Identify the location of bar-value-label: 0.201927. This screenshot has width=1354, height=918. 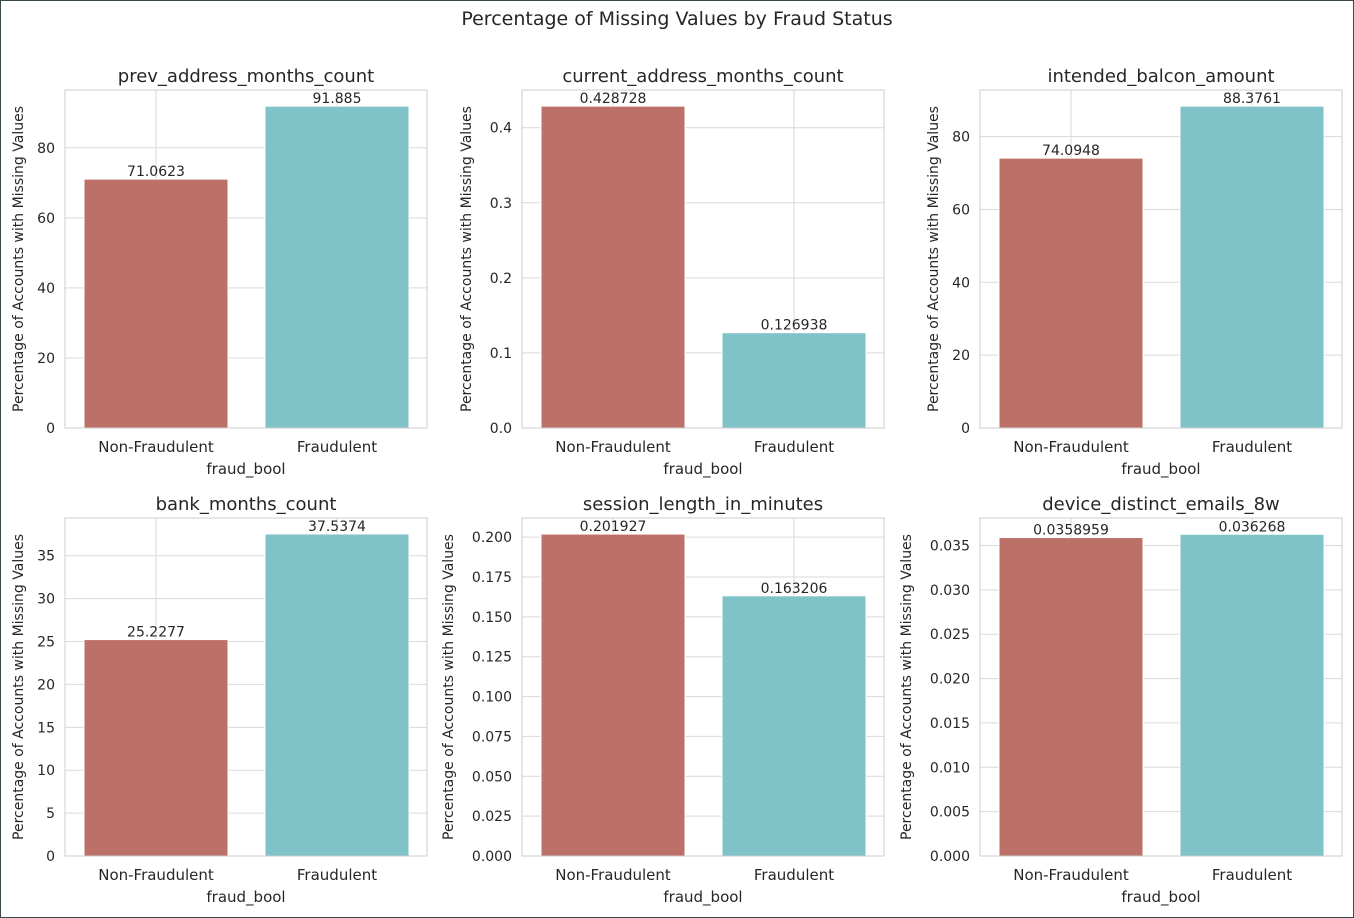
(613, 527).